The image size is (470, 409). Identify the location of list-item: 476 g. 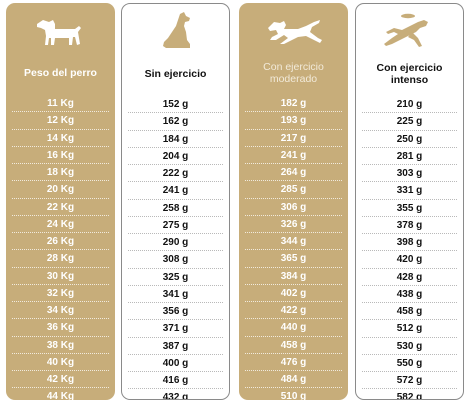
(293, 362).